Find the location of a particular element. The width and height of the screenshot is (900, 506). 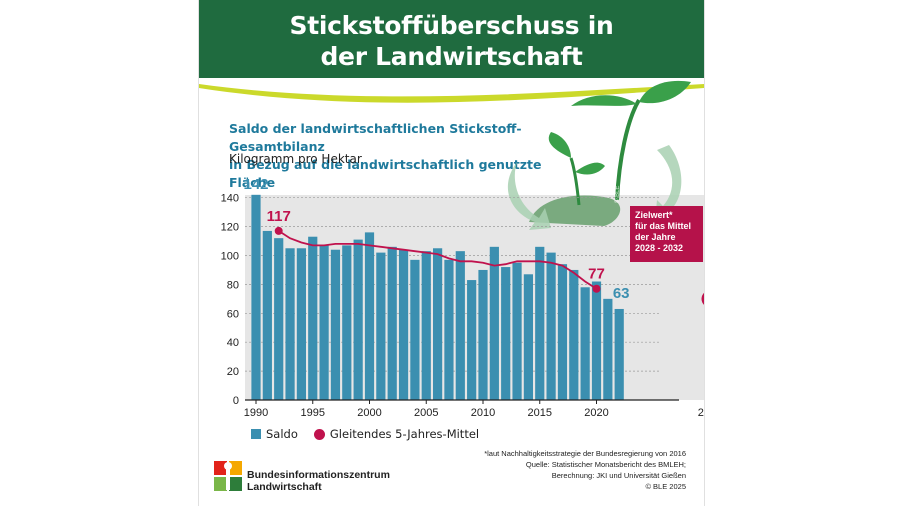

y-tick-label: 120 is located at coordinates (230, 228).